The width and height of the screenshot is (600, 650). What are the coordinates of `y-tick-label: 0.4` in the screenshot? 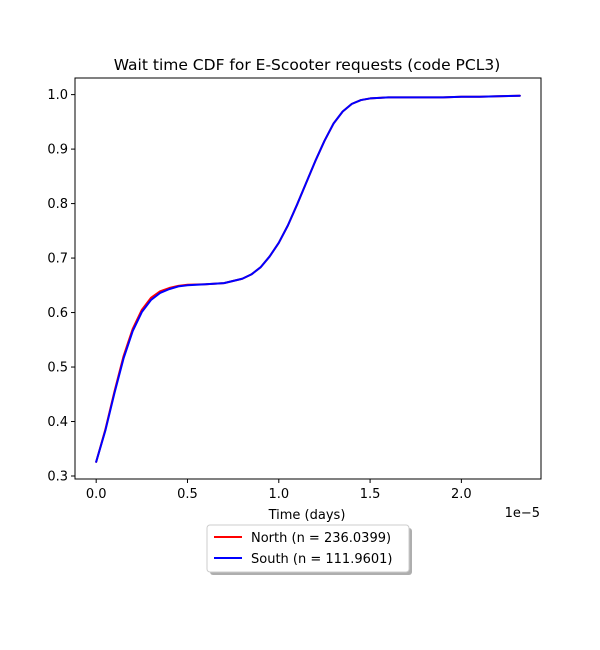 It's located at (57, 422).